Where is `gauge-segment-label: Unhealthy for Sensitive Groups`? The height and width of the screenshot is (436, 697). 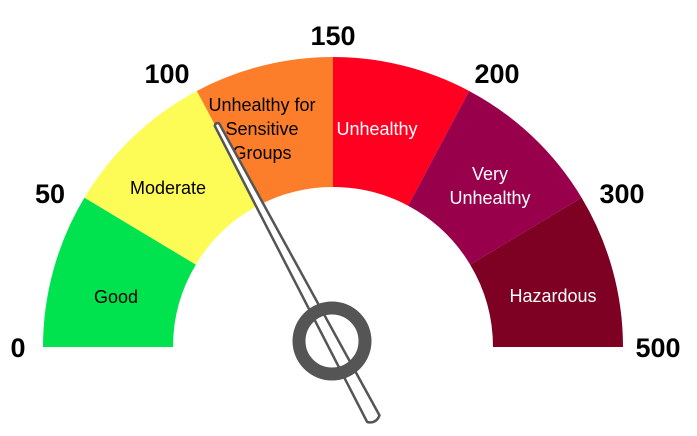 gauge-segment-label: Unhealthy for Sensitive Groups is located at coordinates (261, 129).